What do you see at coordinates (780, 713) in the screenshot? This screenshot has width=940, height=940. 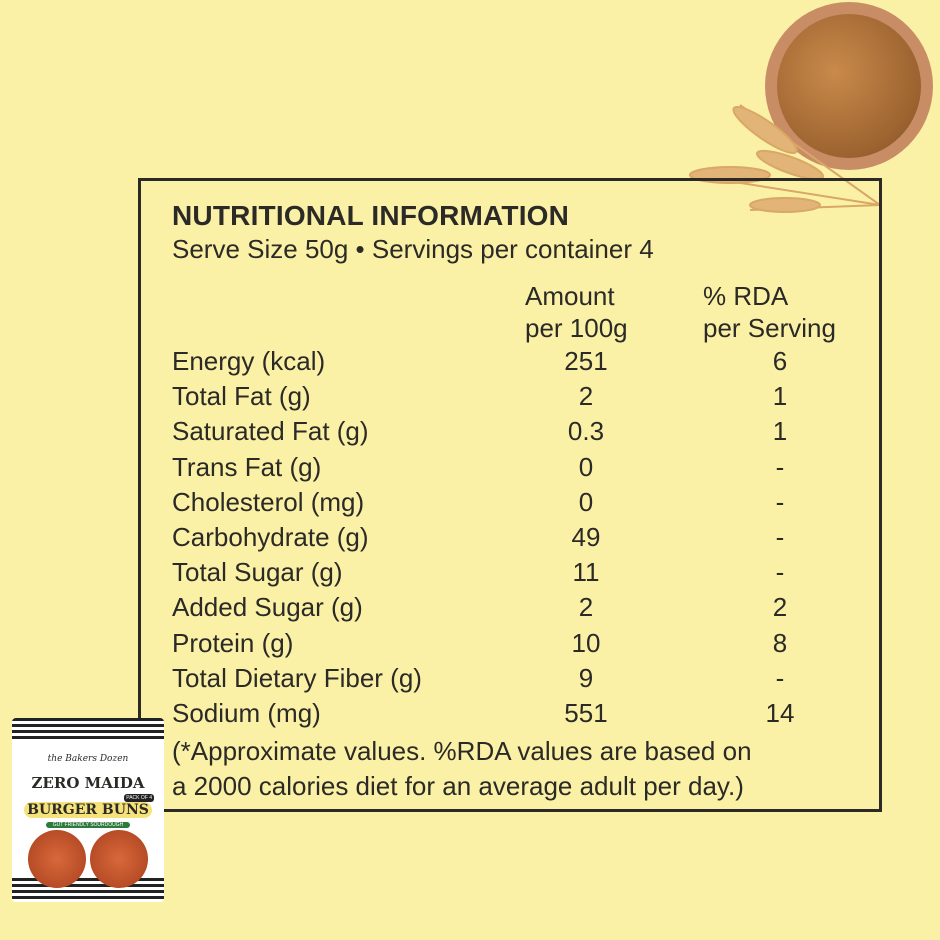 I see `nutrient-rda: 14` at bounding box center [780, 713].